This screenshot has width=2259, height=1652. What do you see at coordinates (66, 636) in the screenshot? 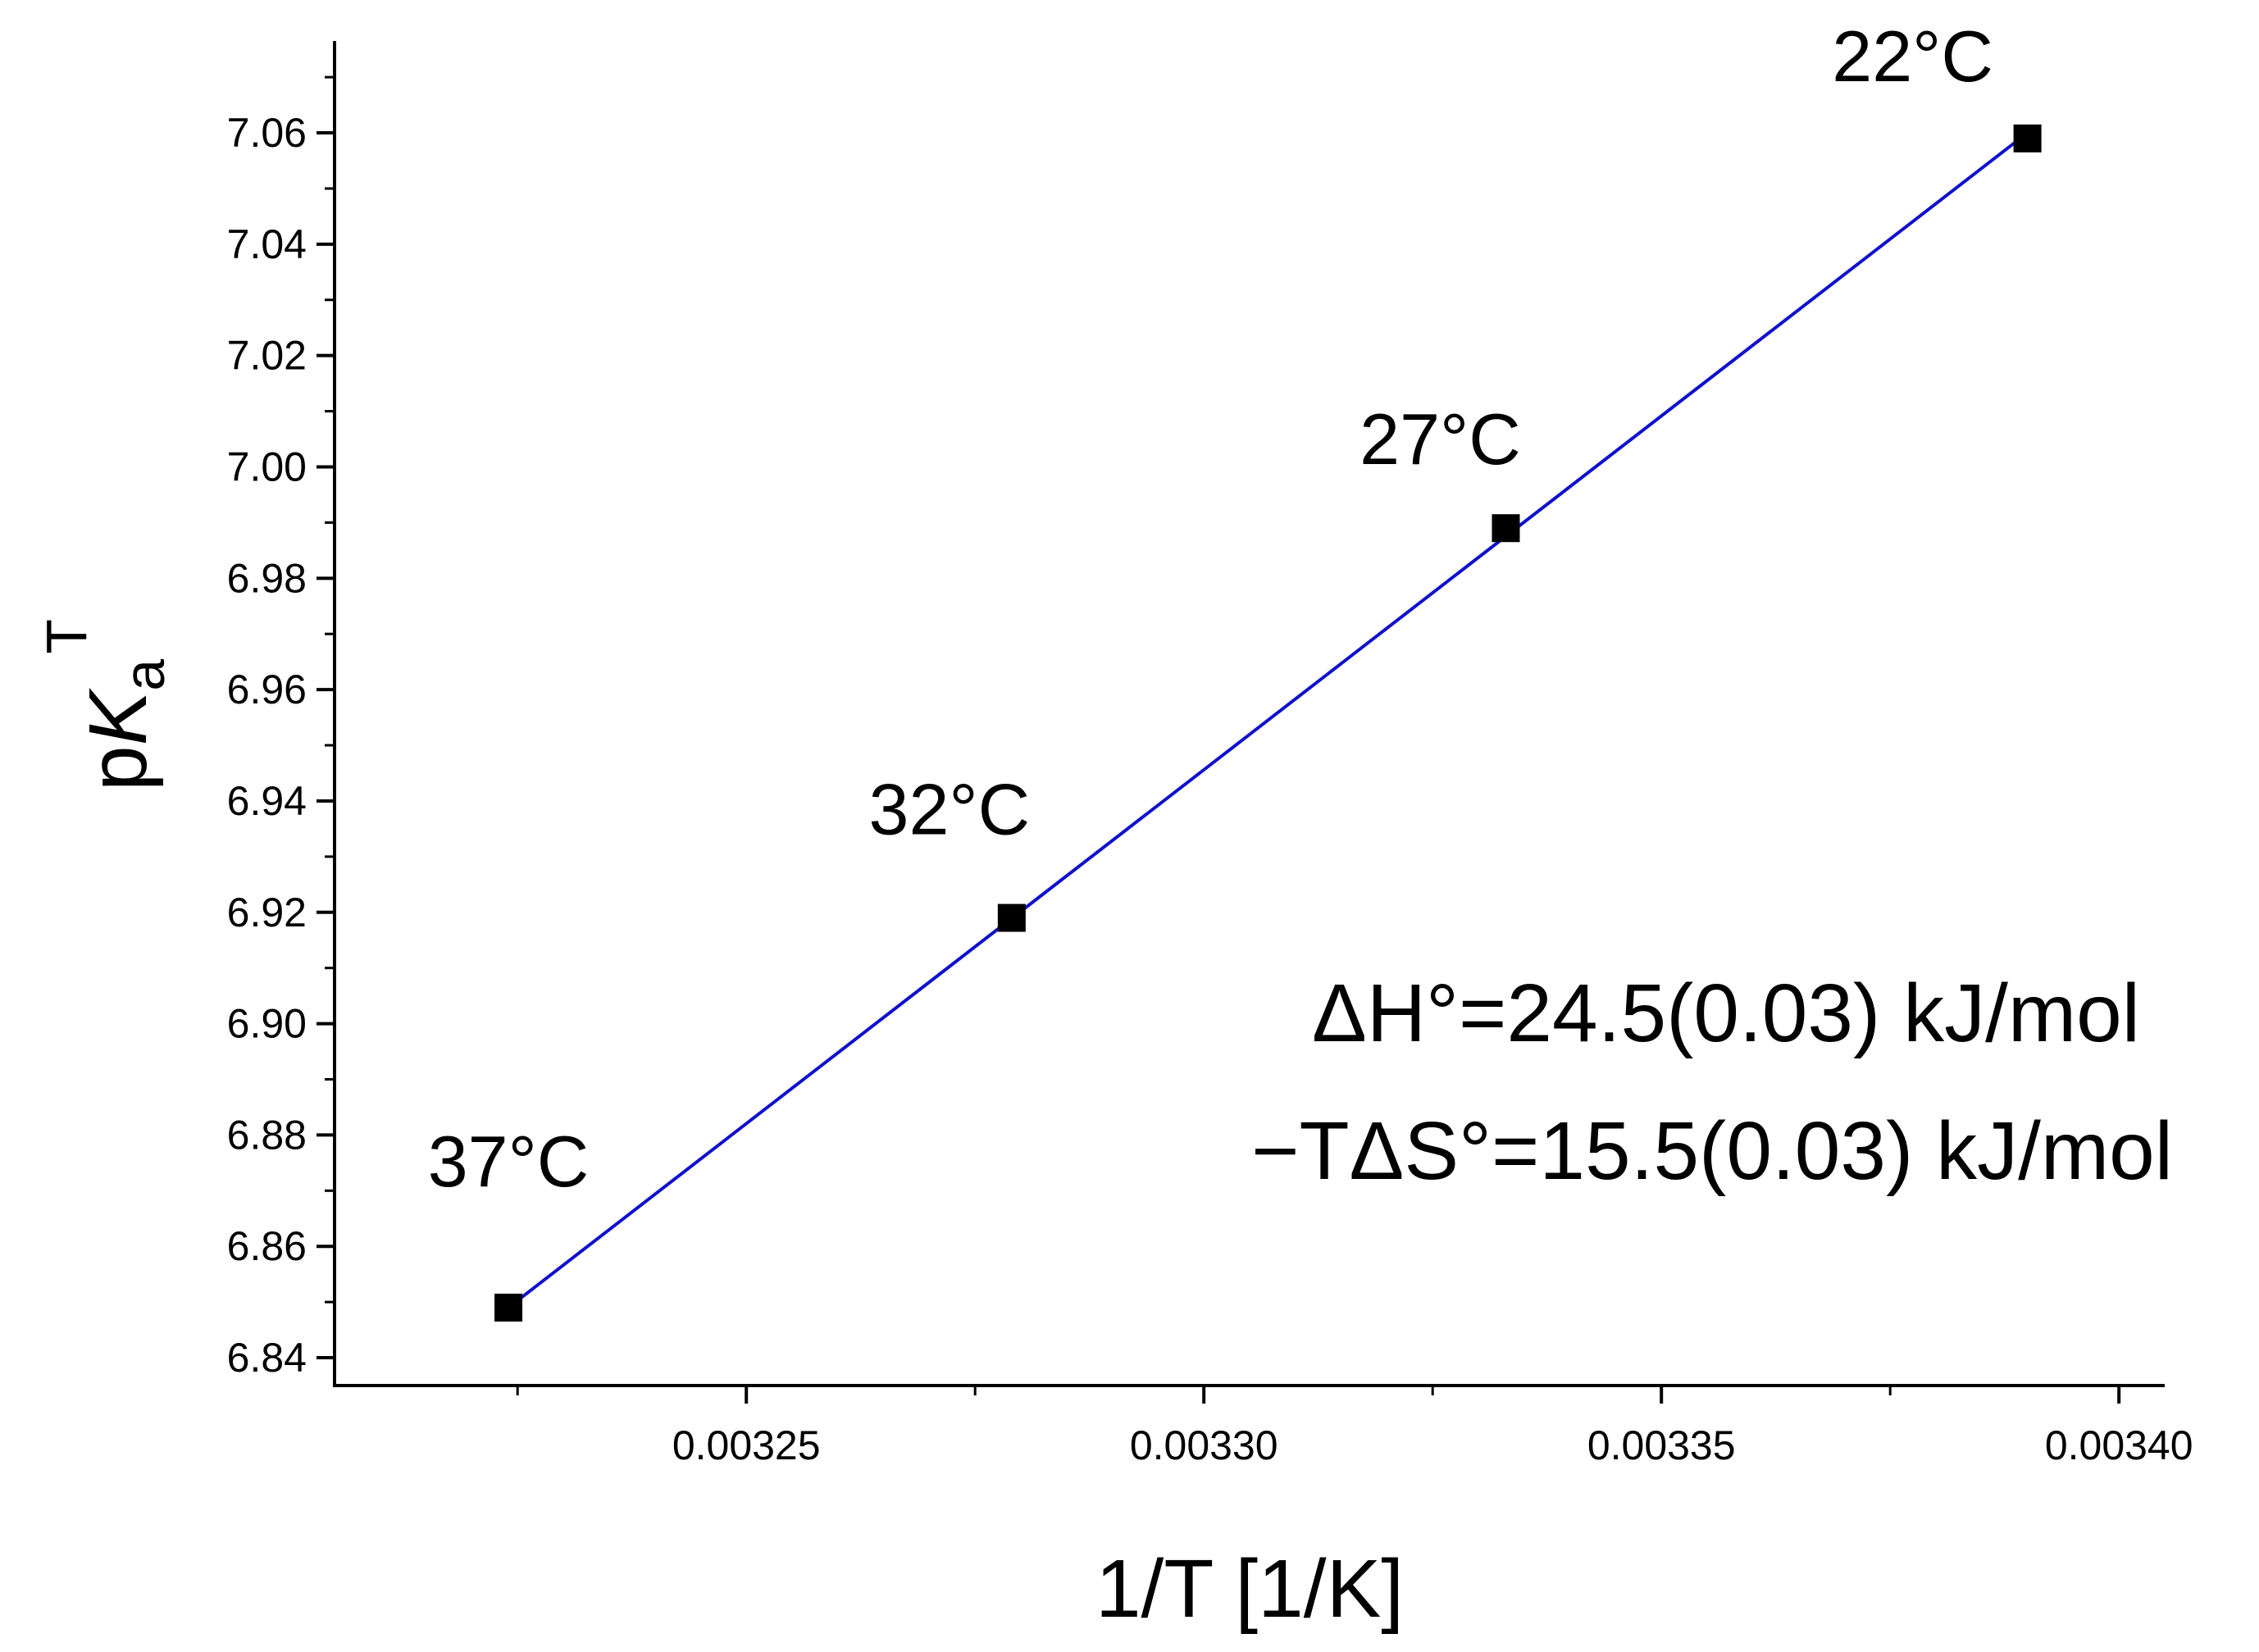
I see `y-axis-label-superscript: T` at bounding box center [66, 636].